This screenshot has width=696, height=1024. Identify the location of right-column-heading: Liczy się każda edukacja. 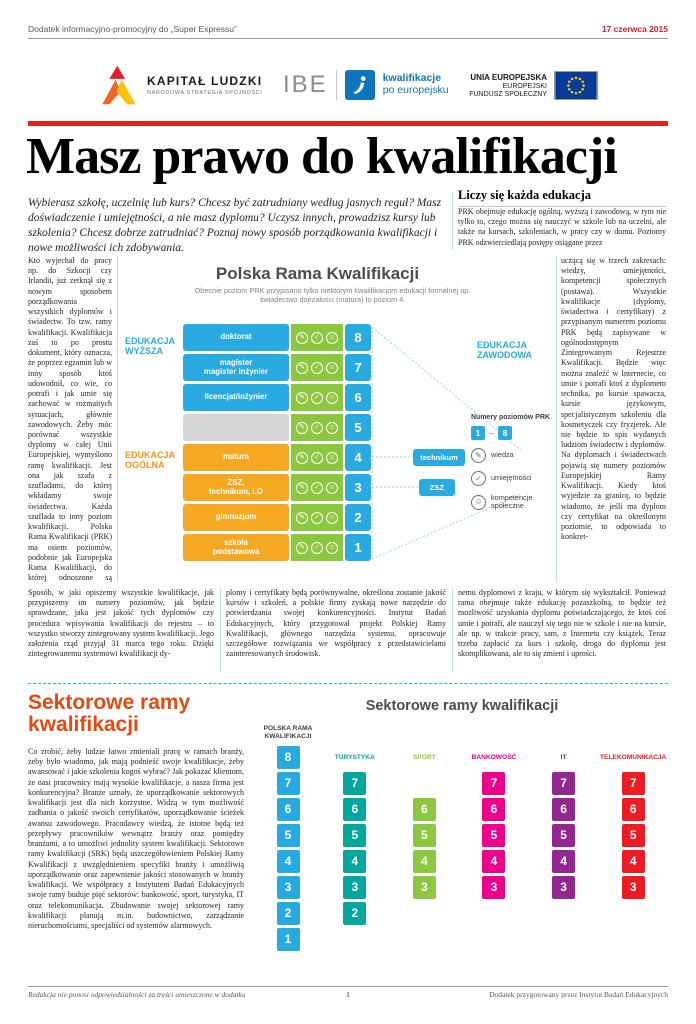
(562, 197).